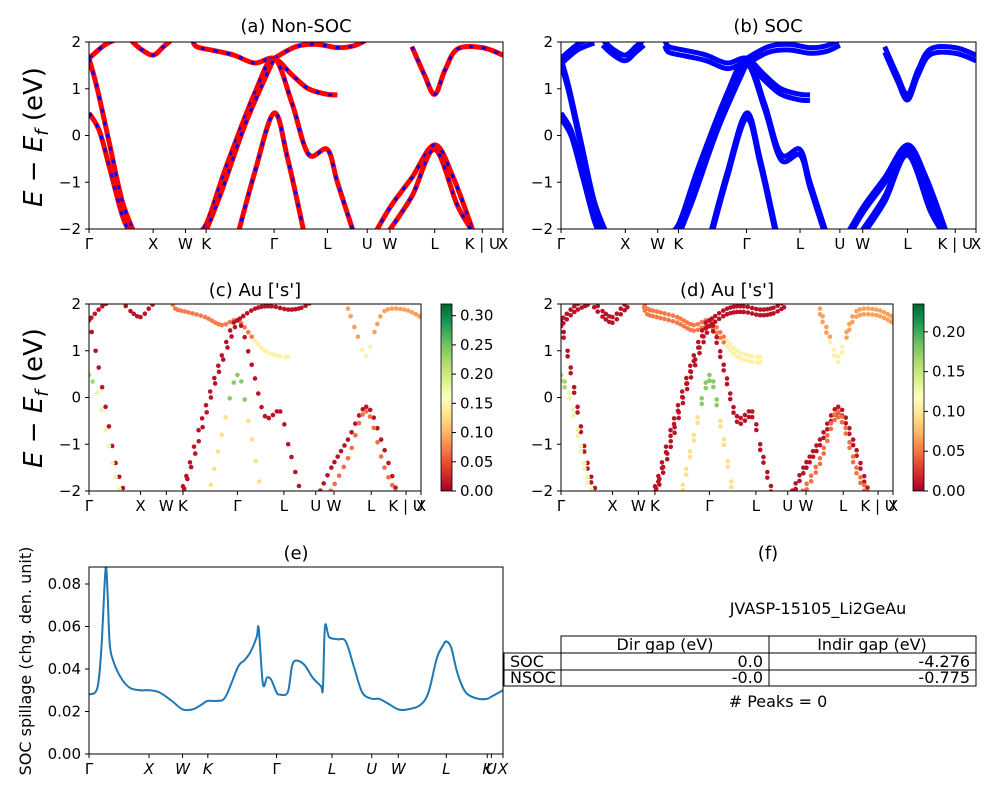  What do you see at coordinates (476, 433) in the screenshot?
I see `colorbar-tick-label: 0.10` at bounding box center [476, 433].